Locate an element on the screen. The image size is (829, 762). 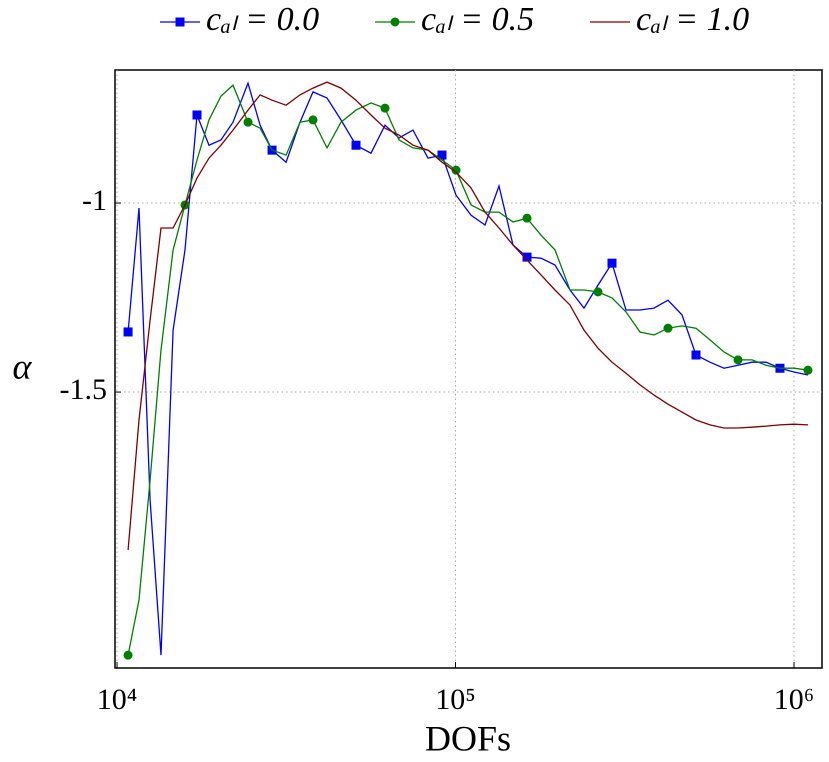
y-axis-label: α is located at coordinates (23, 366).